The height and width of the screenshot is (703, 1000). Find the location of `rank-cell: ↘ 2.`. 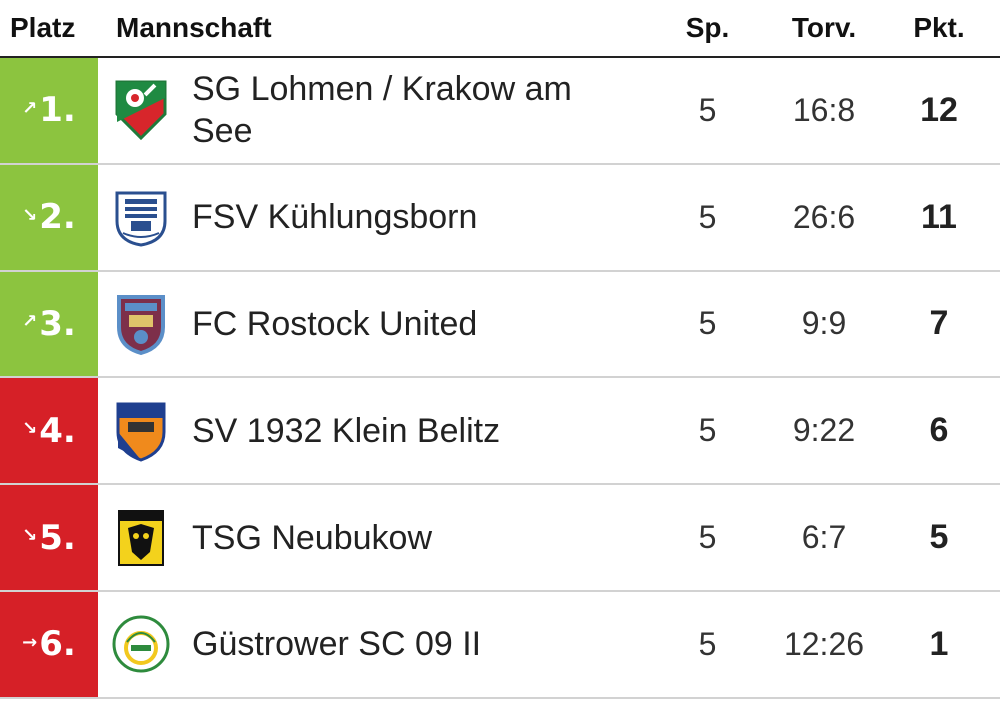

rank-cell: ↘ 2. is located at coordinates (49, 217).